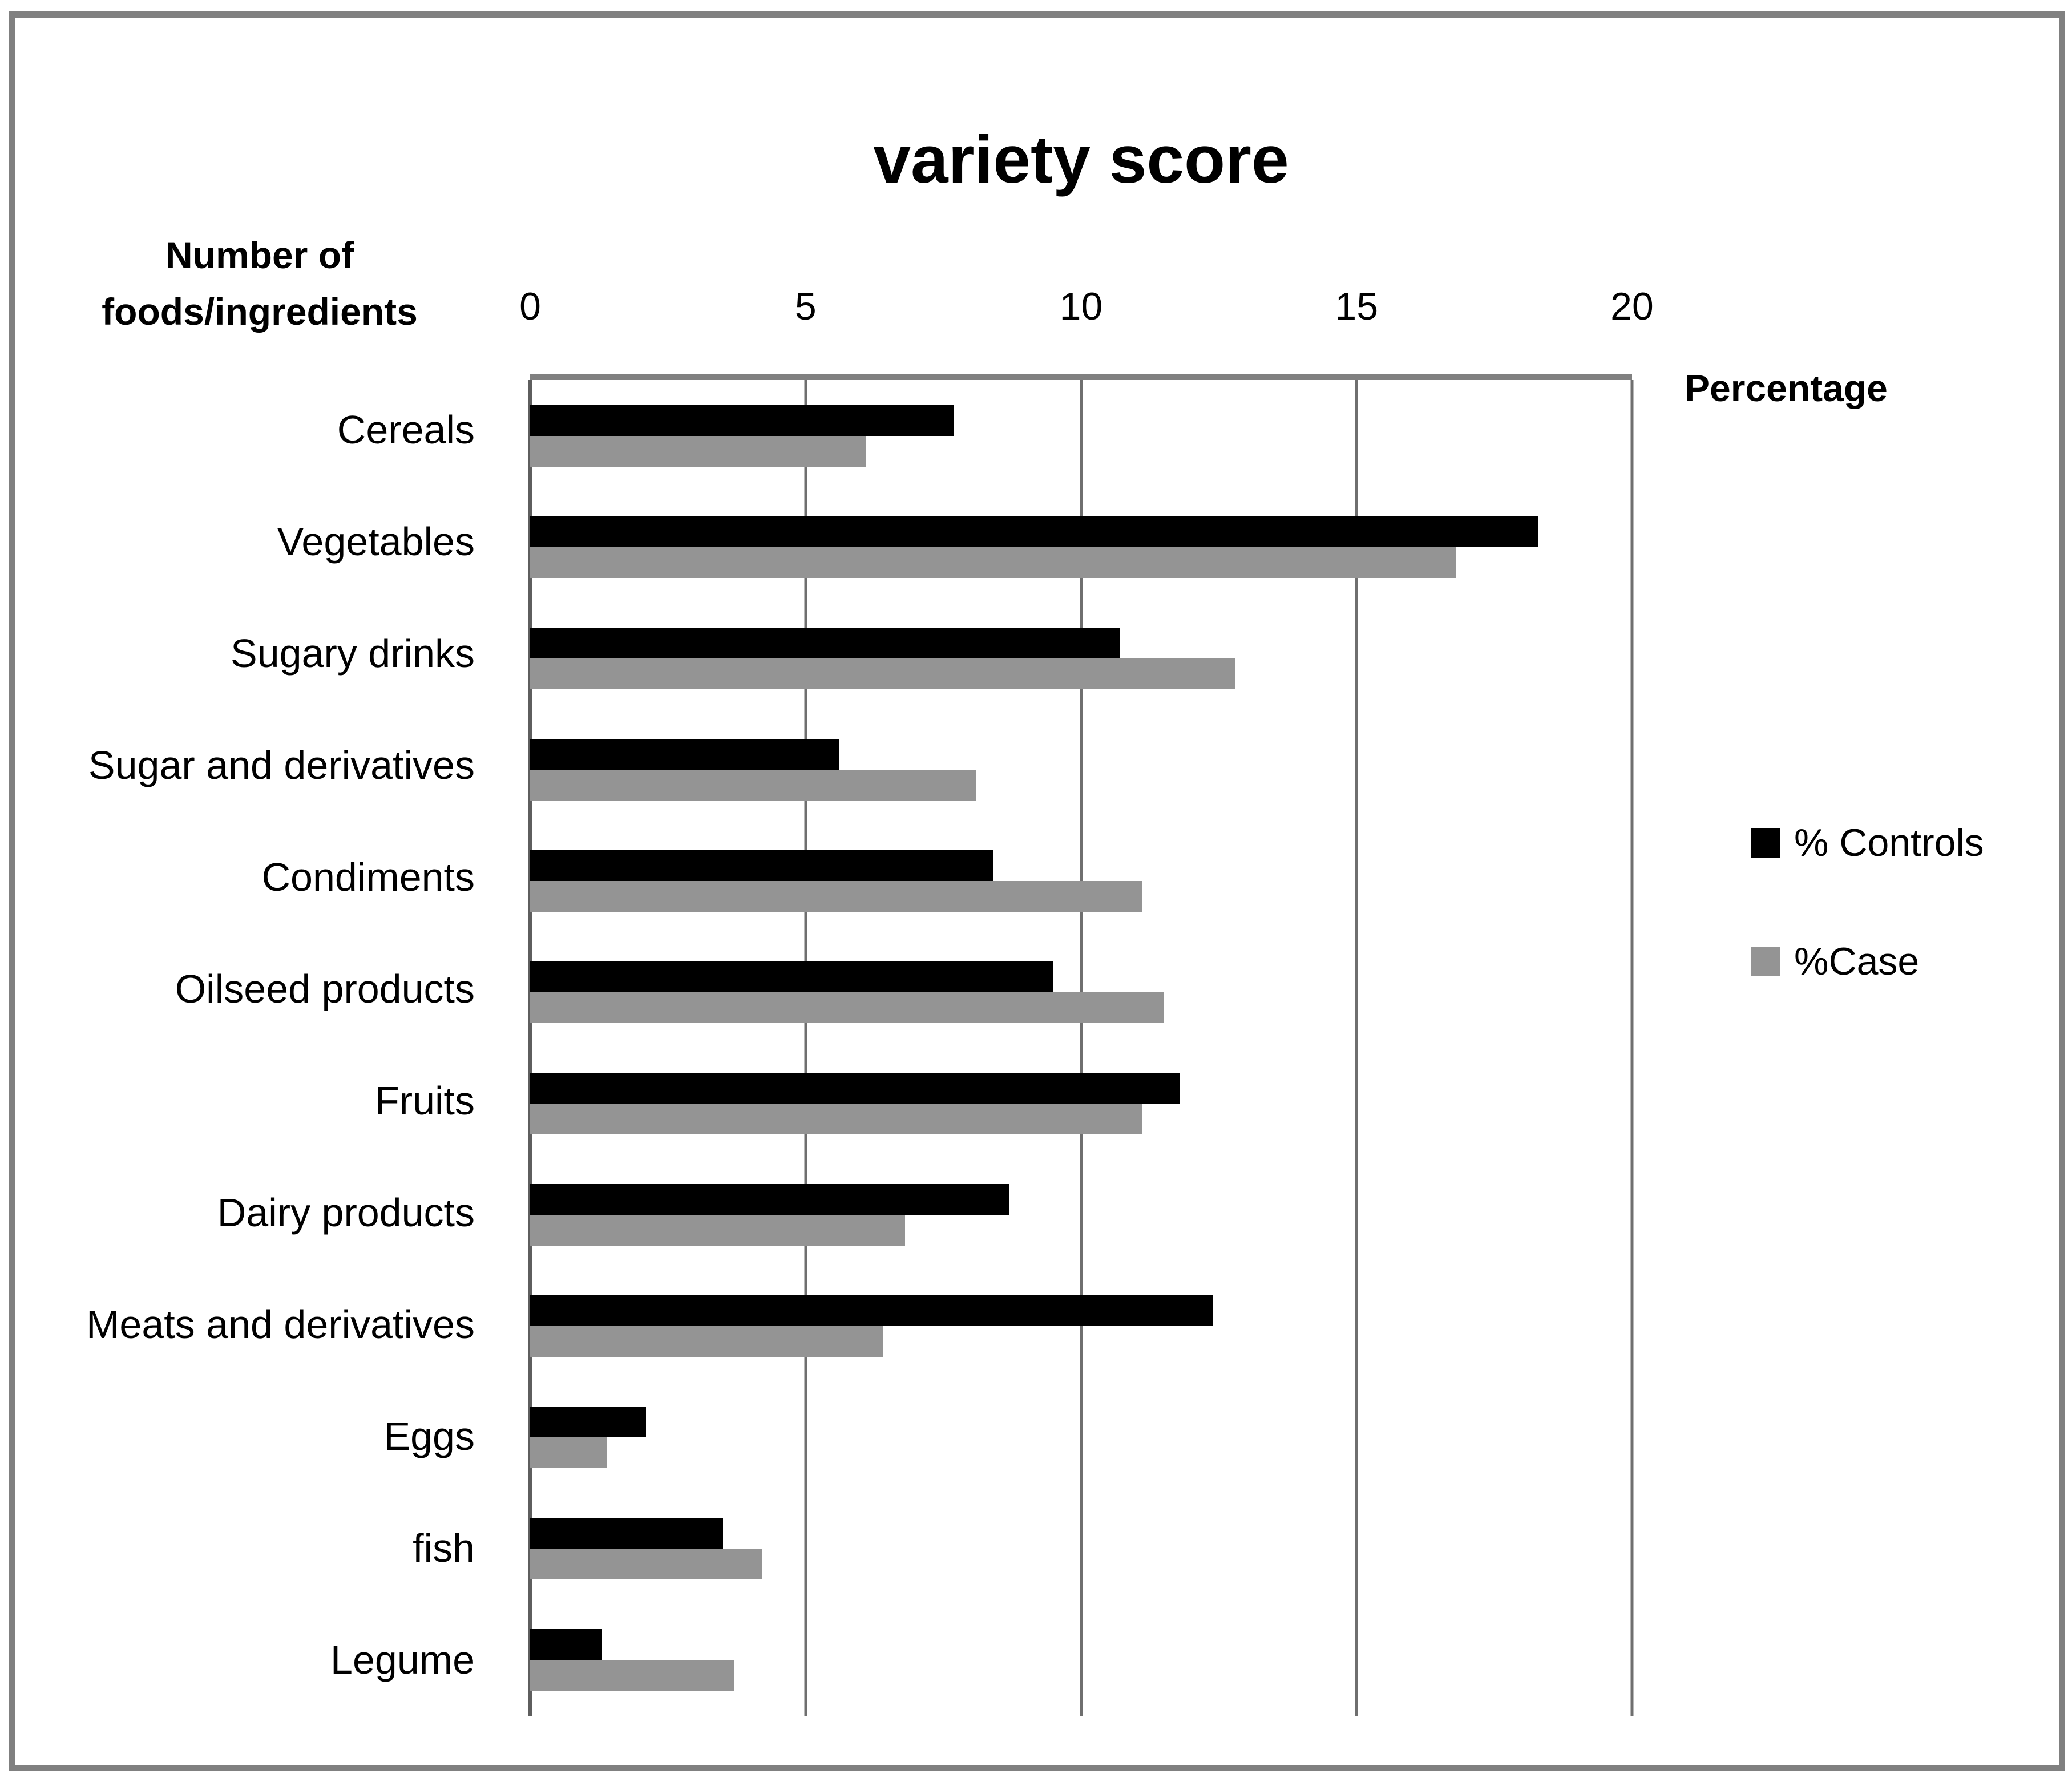 This screenshot has height=1778, width=2072. What do you see at coordinates (805, 307) in the screenshot?
I see `x-tick-label-5: 5` at bounding box center [805, 307].